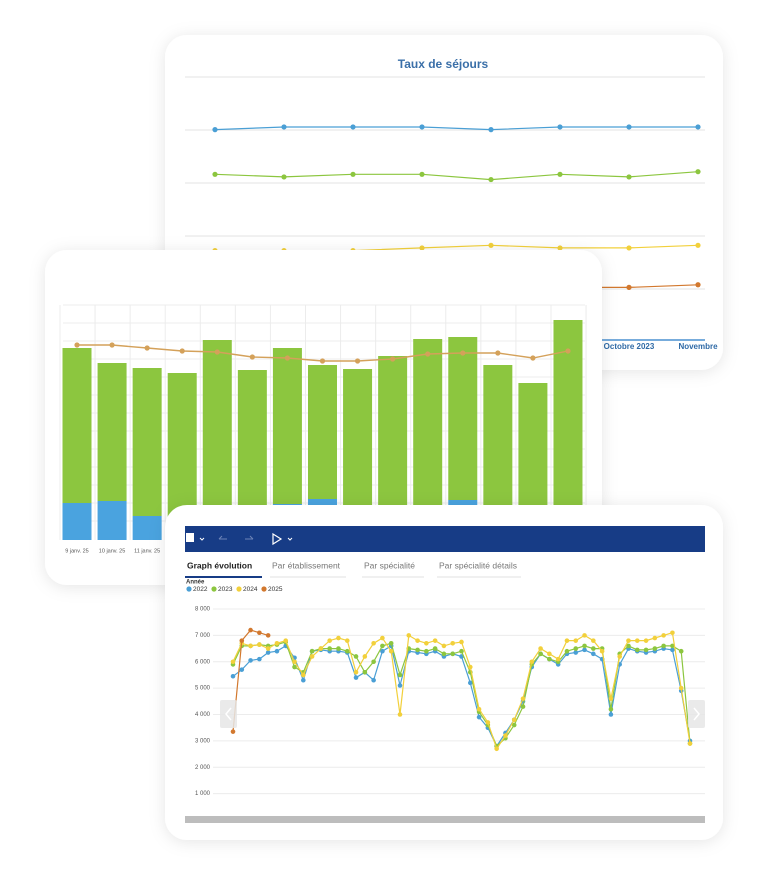 This screenshot has width=768, height=895. Describe the element at coordinates (203, 662) in the screenshot. I see `y-tick-label: 6 000` at that location.